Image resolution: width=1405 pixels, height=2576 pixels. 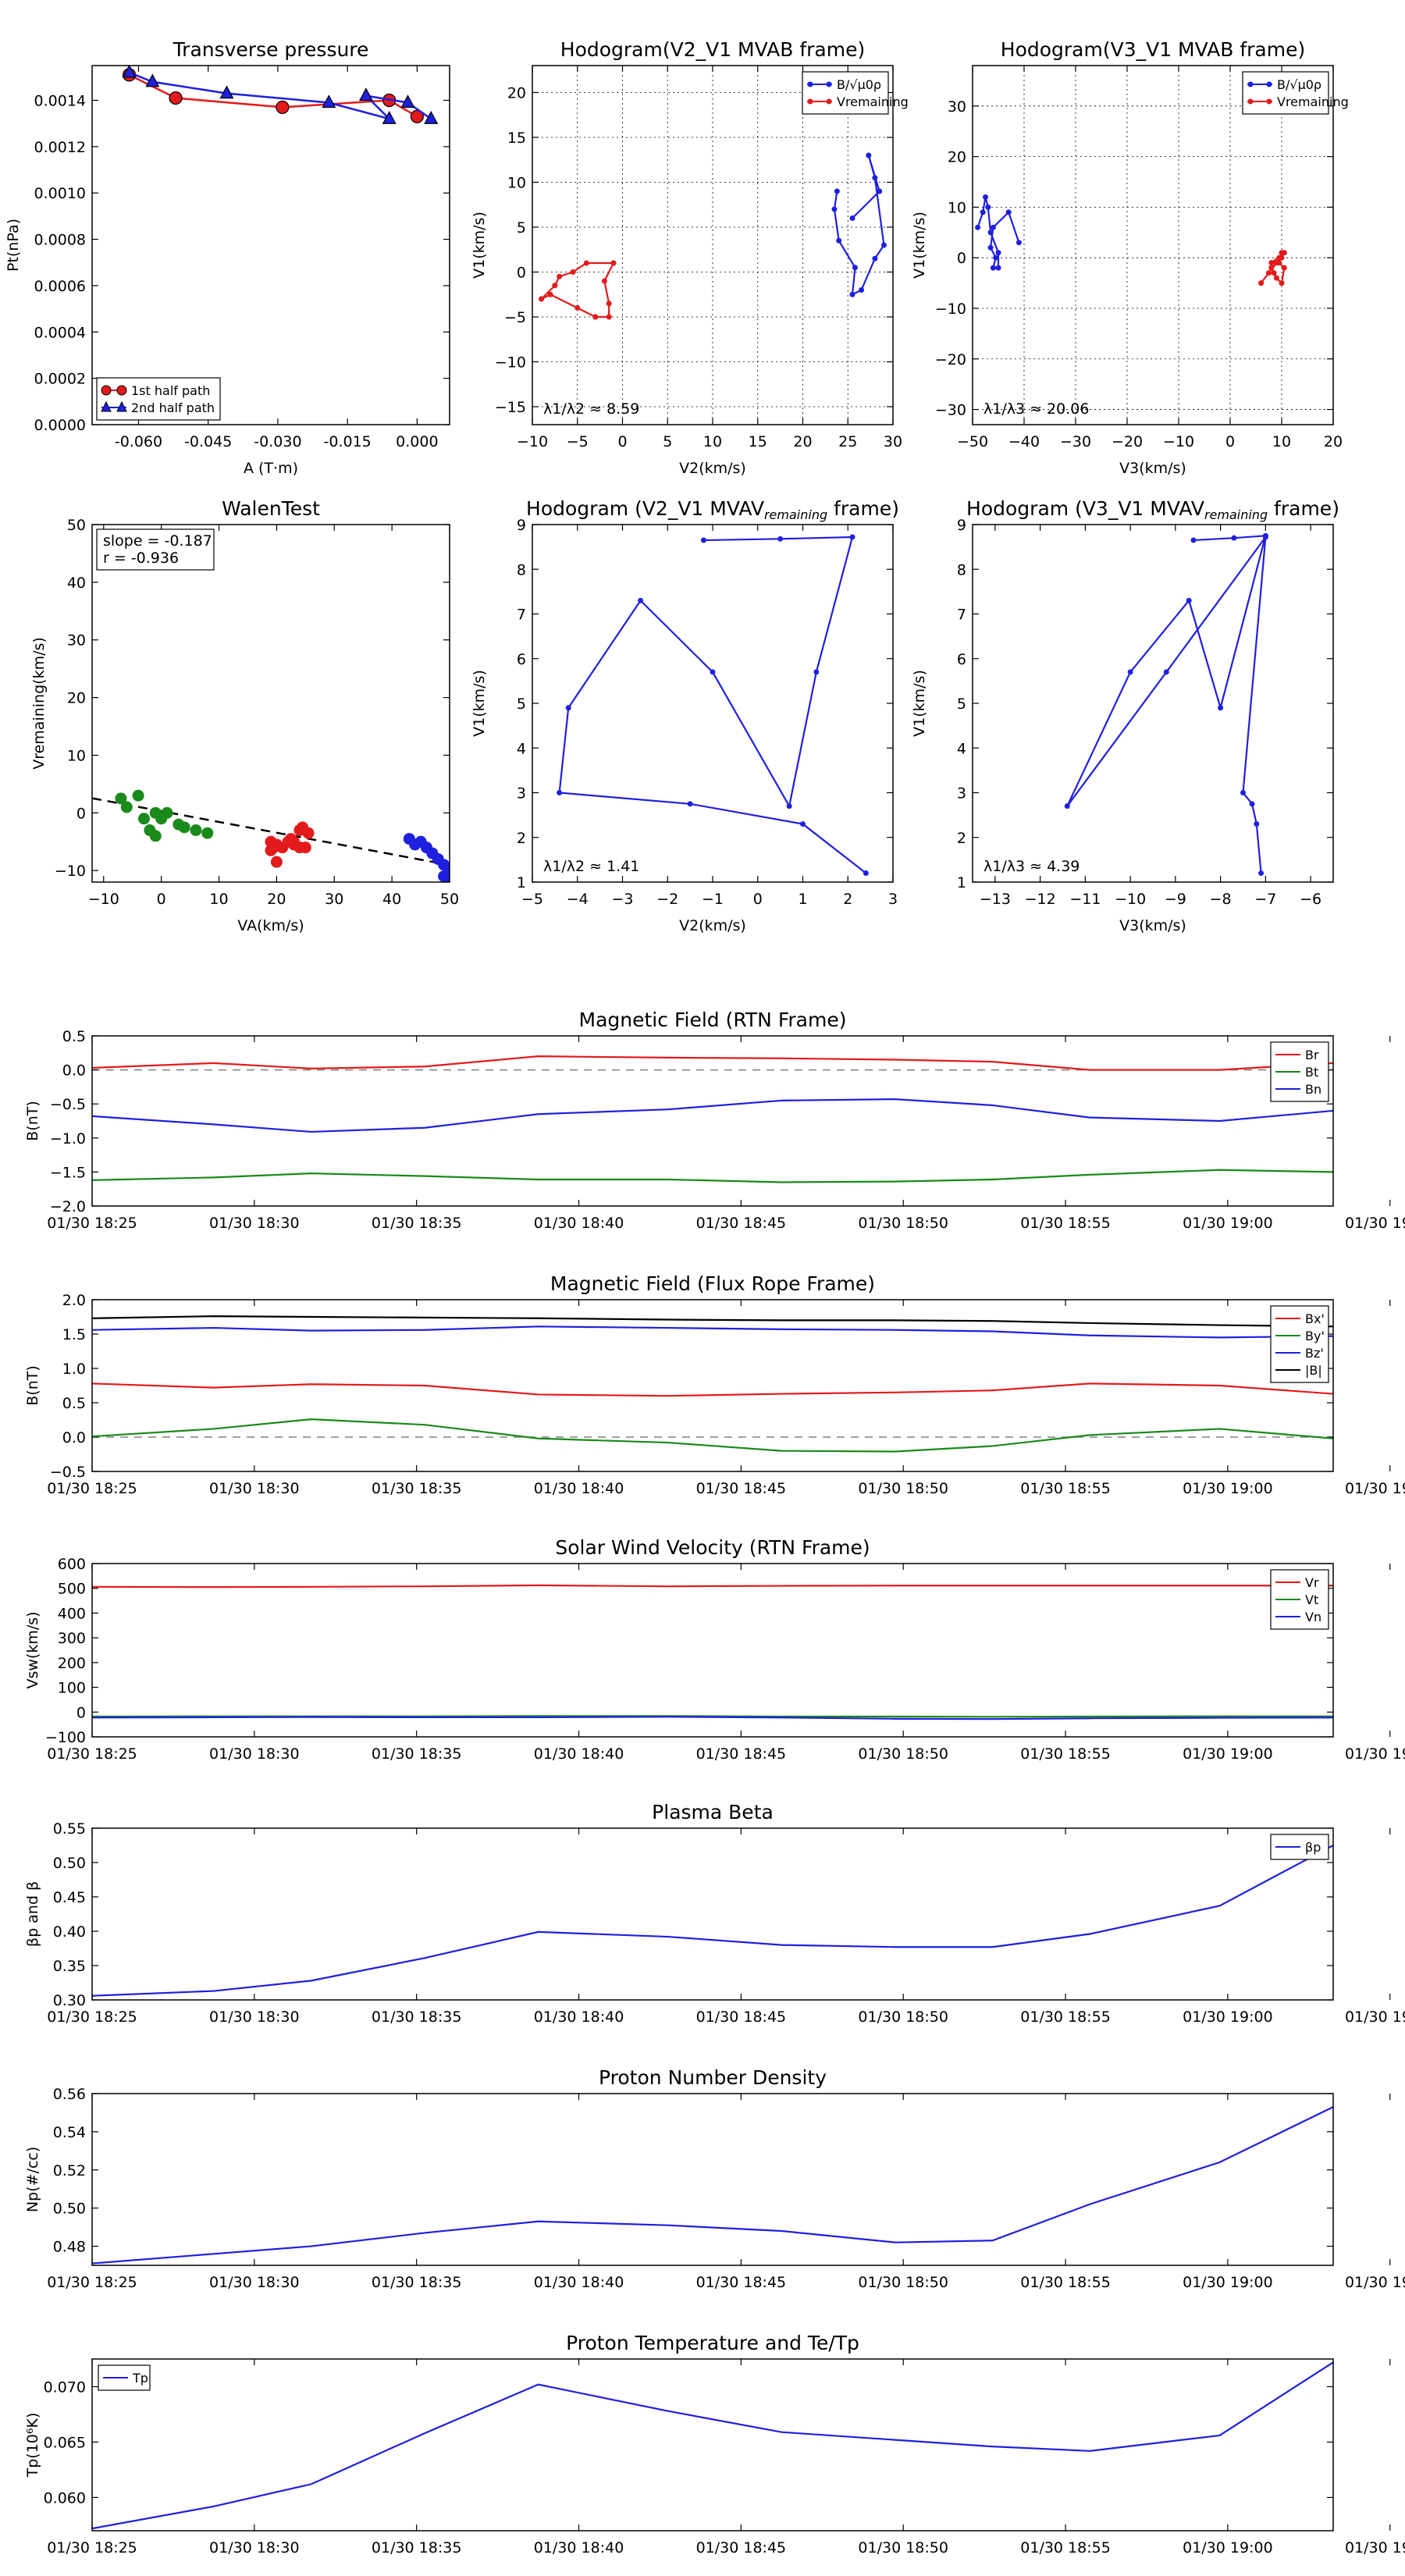 I want to click on x-tick-label: −50, so click(x=972, y=441).